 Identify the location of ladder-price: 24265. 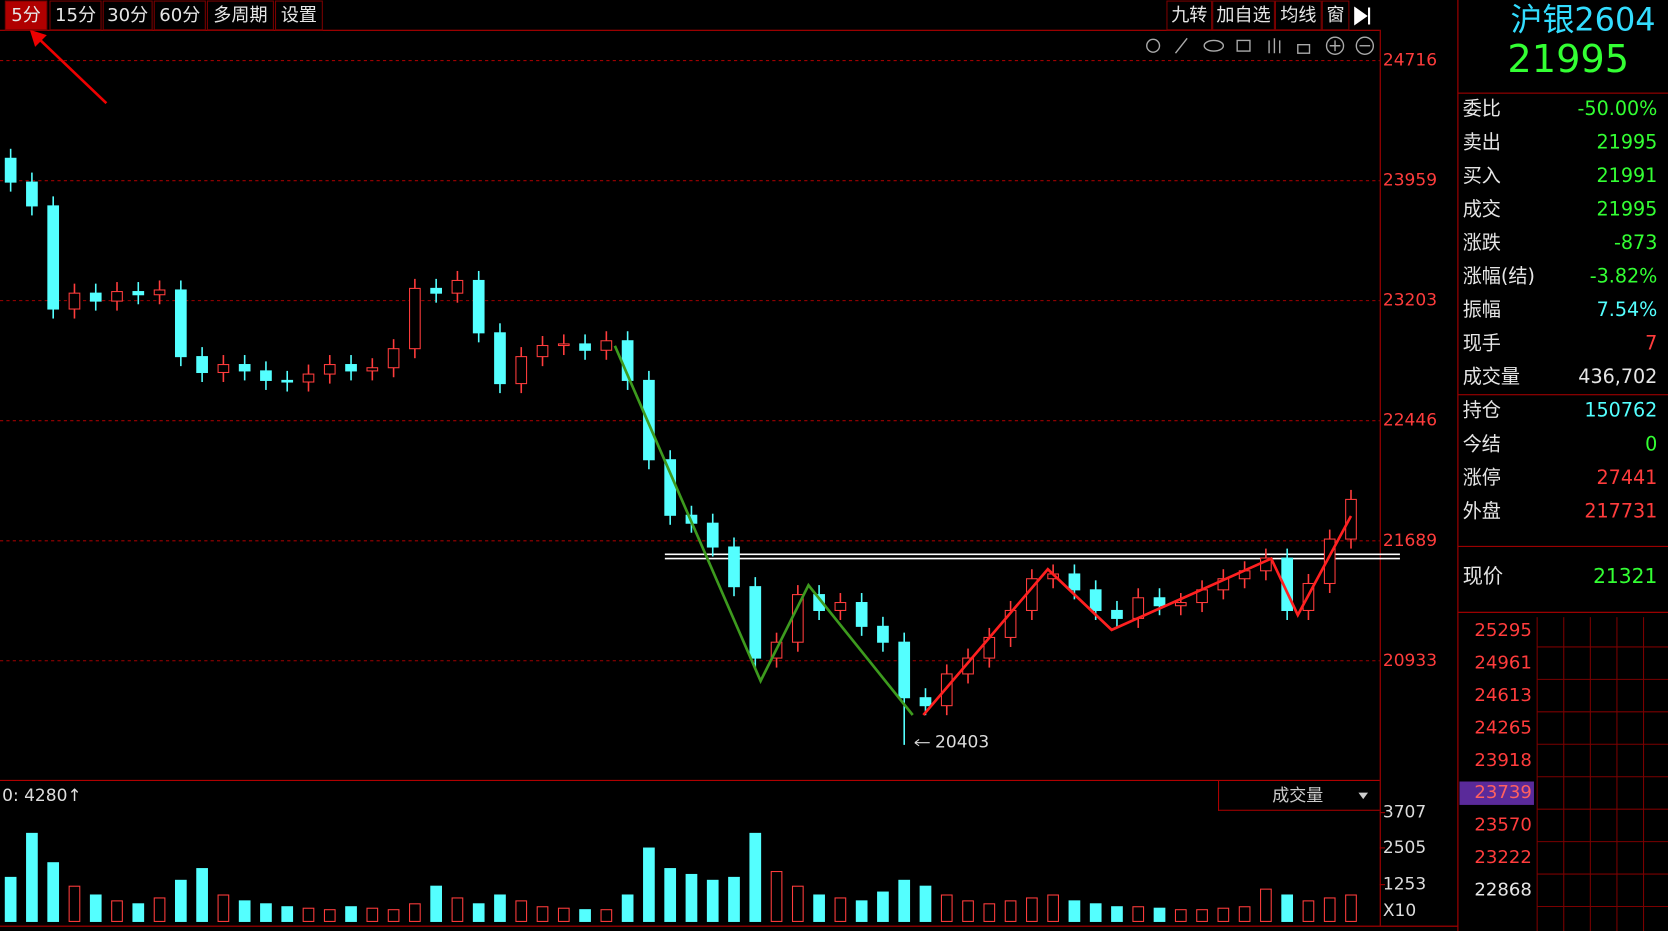
(1503, 727).